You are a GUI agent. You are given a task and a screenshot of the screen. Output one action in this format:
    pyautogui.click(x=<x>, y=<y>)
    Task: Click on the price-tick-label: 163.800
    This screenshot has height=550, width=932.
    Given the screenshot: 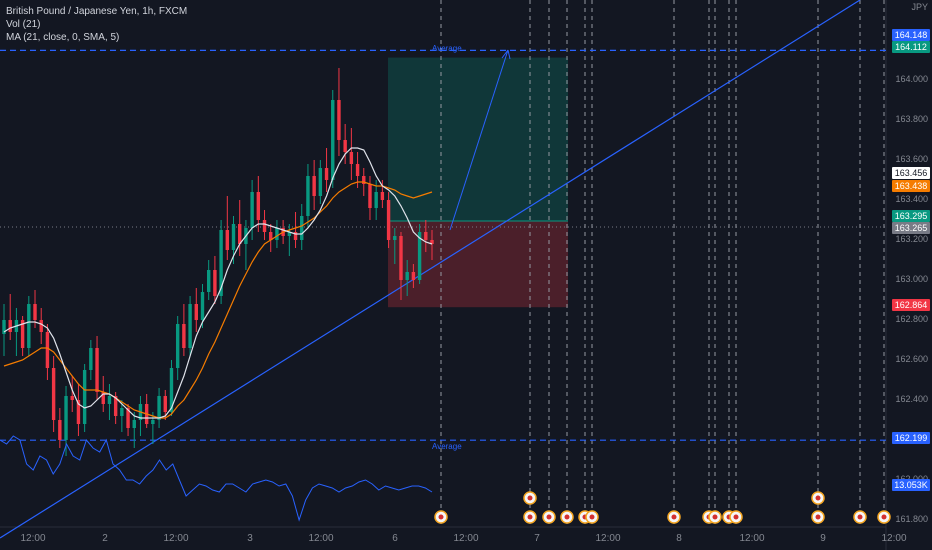 What is the action you would take?
    pyautogui.click(x=911, y=119)
    